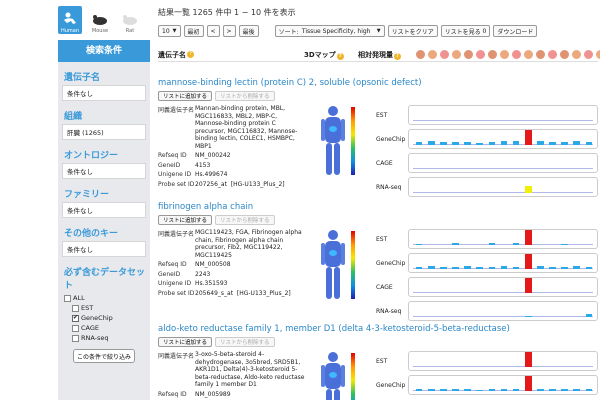 This screenshot has width=600, height=400. What do you see at coordinates (193, 31) in the screenshot?
I see `first-page-button: 最初` at bounding box center [193, 31].